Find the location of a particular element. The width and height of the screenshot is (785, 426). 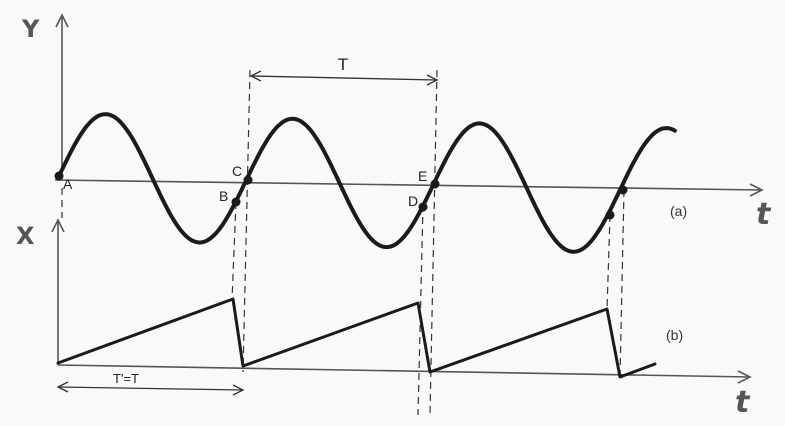

point-b-label: B is located at coordinates (223, 196).